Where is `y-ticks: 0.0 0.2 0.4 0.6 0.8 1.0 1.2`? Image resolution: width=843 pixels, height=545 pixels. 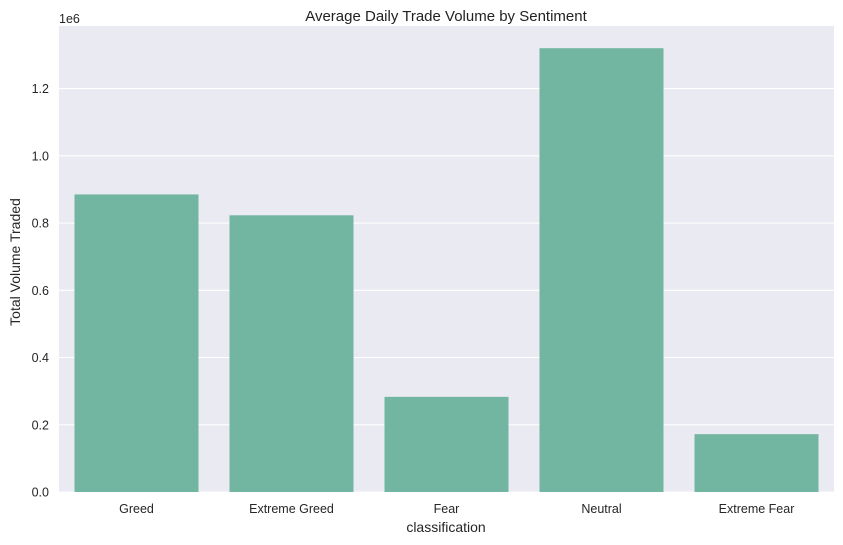 y-ticks: 0.0 0.2 0.4 0.6 0.8 1.0 1.2 is located at coordinates (40, 290).